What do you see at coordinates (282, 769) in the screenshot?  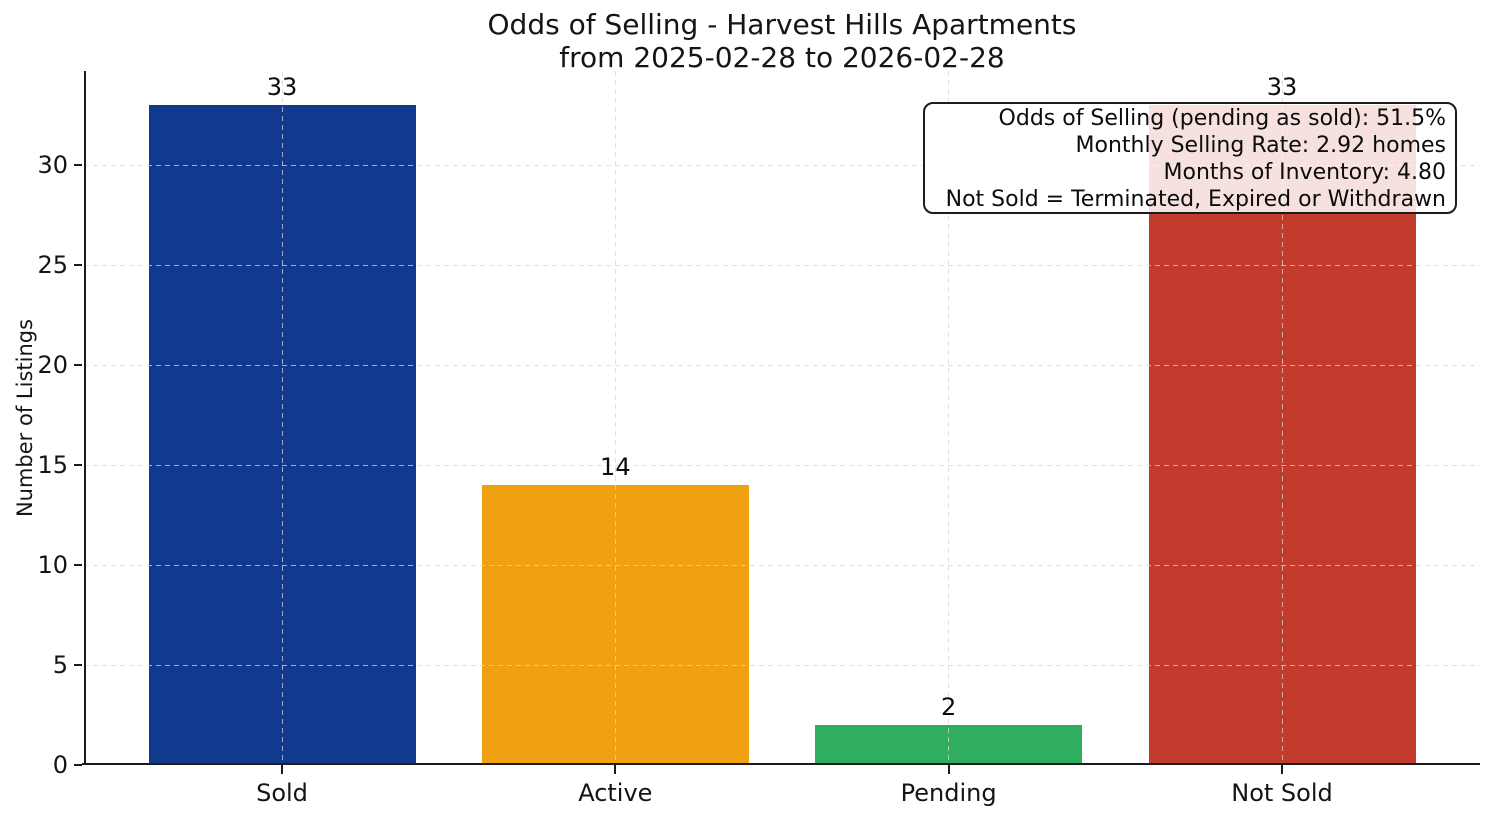 I see `x-tick-sold` at bounding box center [282, 769].